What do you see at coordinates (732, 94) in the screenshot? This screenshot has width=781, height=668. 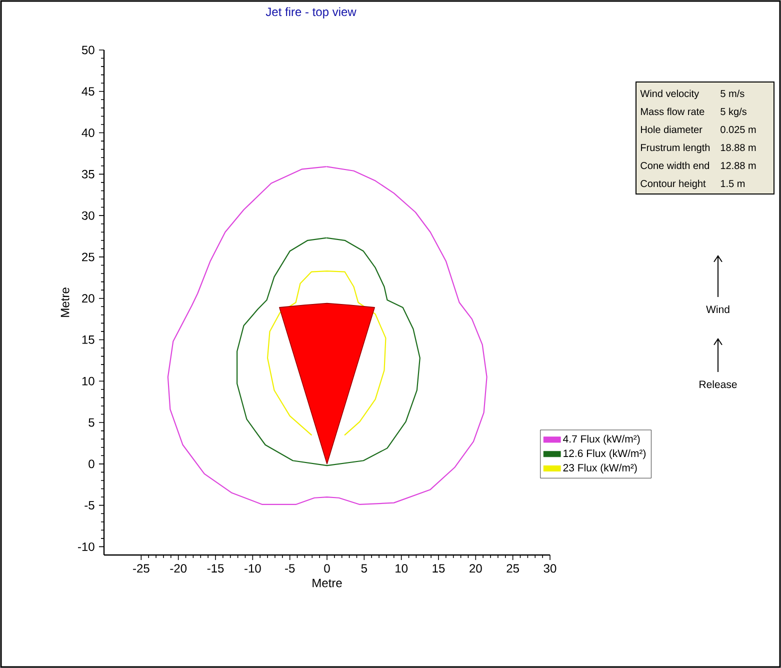 I see `text: 5 m/s` at bounding box center [732, 94].